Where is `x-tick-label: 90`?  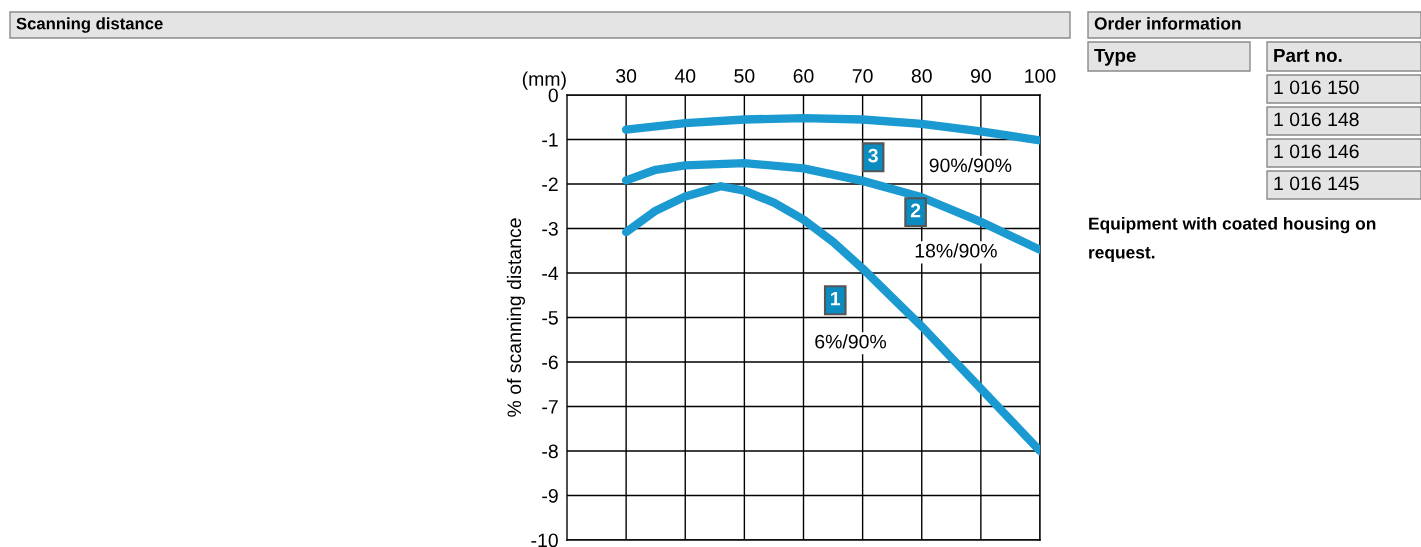
x-tick-label: 90 is located at coordinates (980, 76).